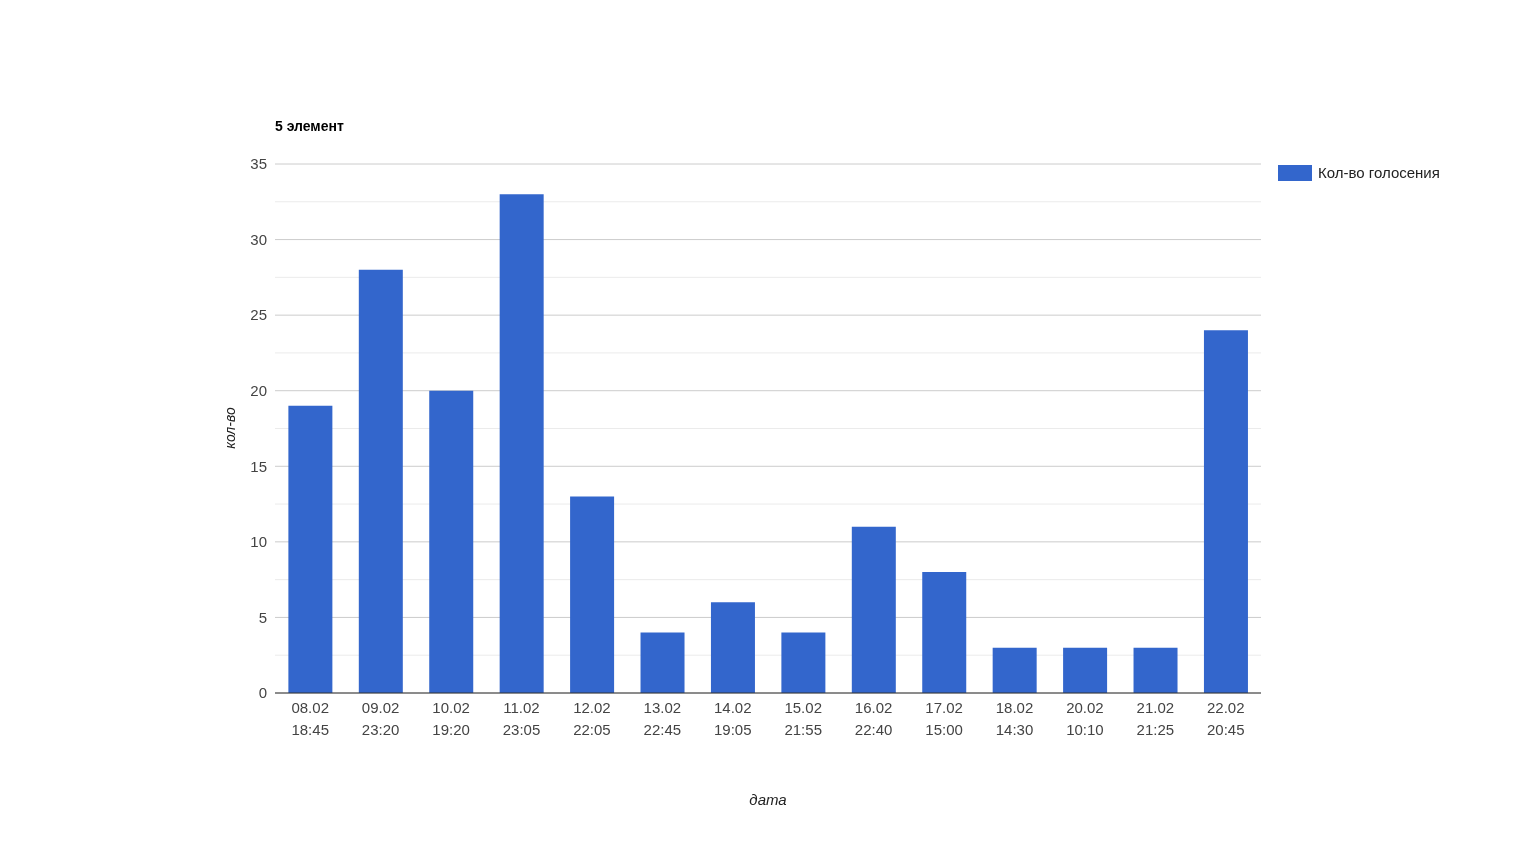 Image resolution: width=1535 pixels, height=857 pixels. What do you see at coordinates (451, 718) in the screenshot?
I see `x-tick-label: 10.02 19:20` at bounding box center [451, 718].